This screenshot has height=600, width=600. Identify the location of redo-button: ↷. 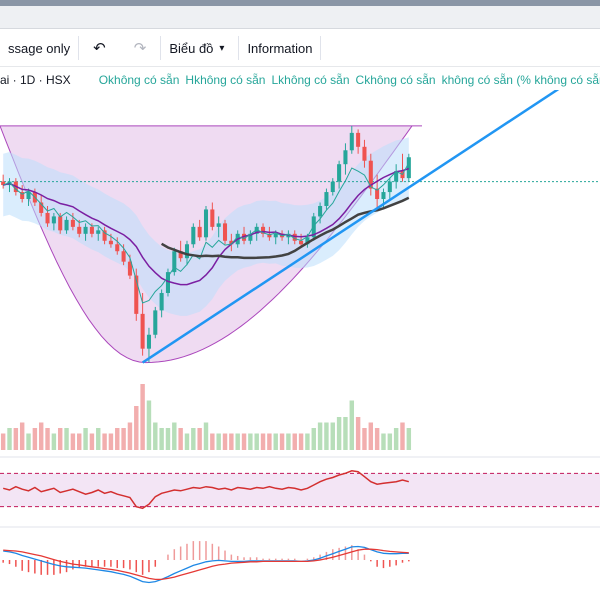
(140, 48).